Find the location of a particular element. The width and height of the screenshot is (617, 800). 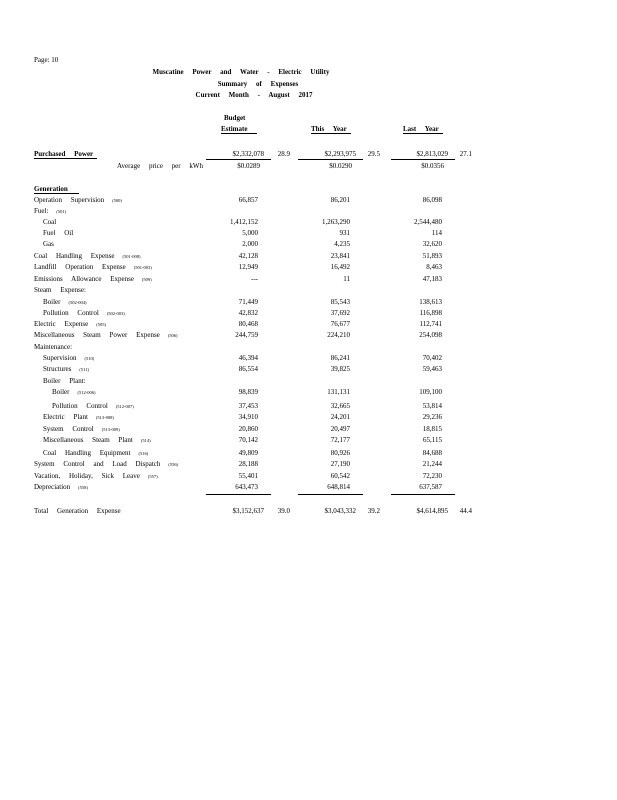

budget-header-line1: Budget is located at coordinates (235, 118).